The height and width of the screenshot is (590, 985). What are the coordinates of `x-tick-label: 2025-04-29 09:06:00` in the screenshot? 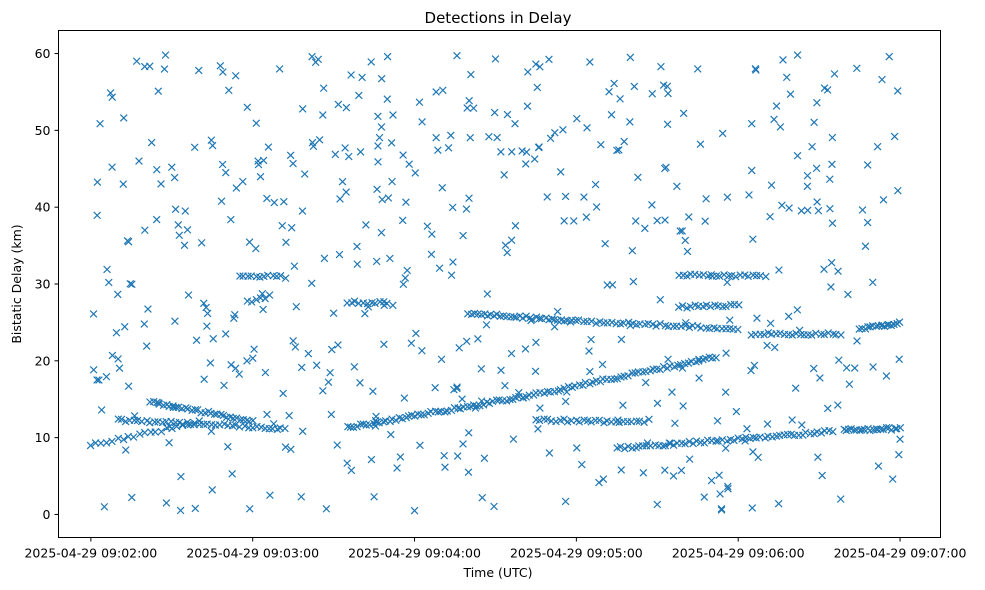 It's located at (738, 553).